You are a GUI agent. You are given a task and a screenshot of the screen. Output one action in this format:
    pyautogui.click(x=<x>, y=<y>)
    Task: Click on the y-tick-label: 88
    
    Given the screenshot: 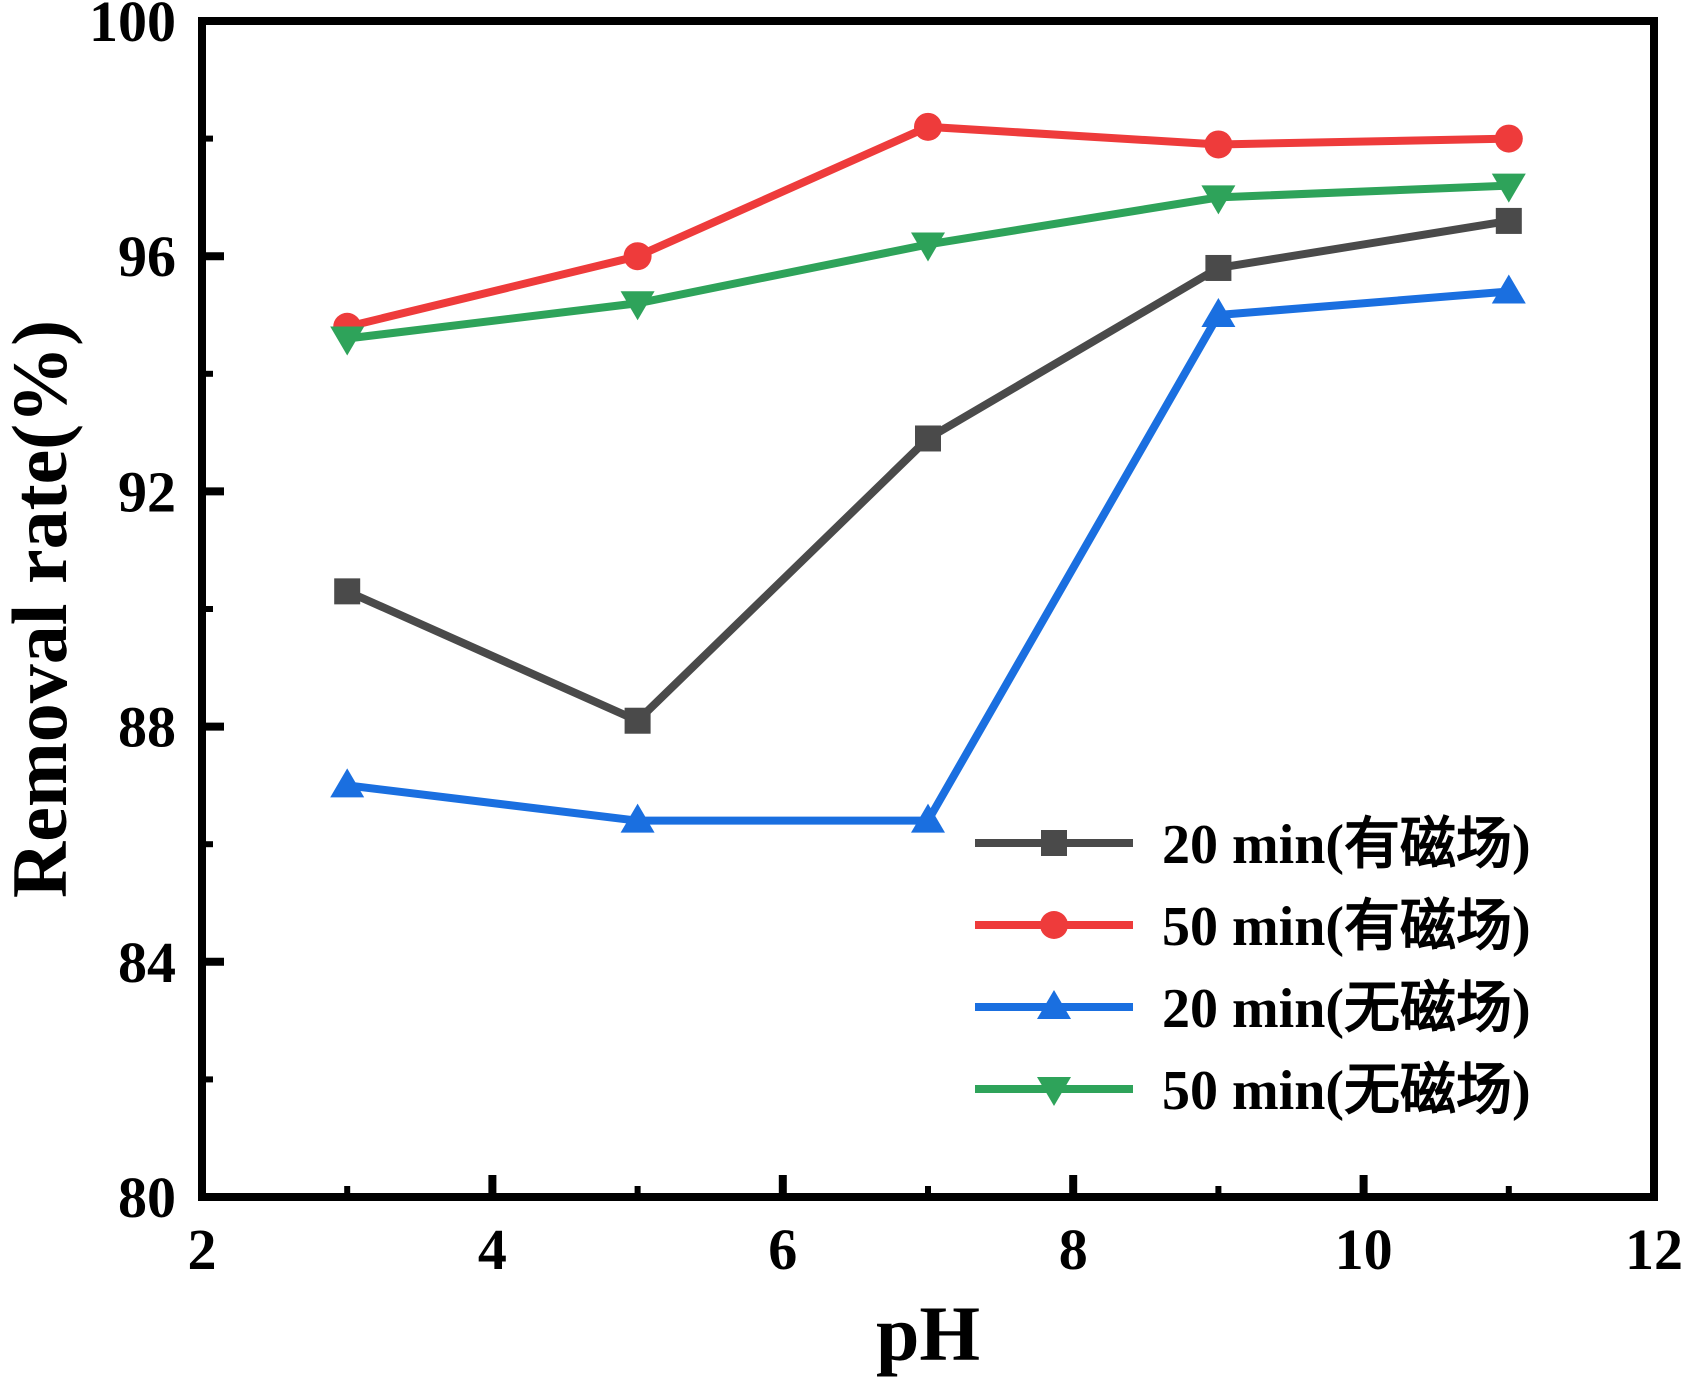 What is the action you would take?
    pyautogui.click(x=147, y=727)
    